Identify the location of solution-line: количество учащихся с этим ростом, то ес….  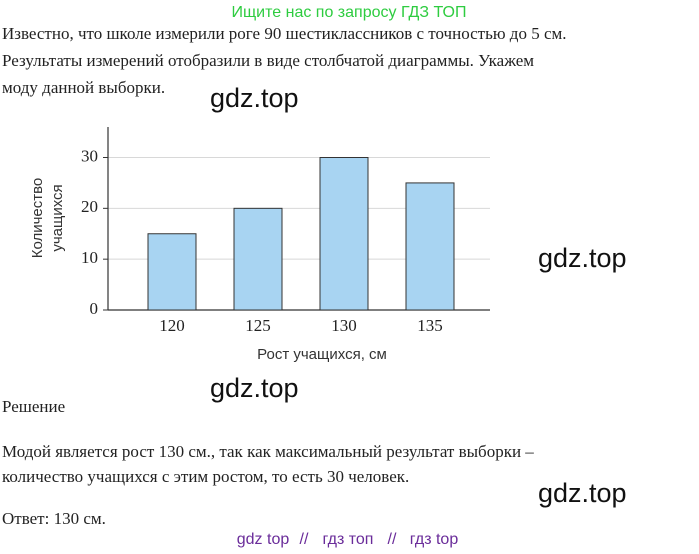
(205, 476).